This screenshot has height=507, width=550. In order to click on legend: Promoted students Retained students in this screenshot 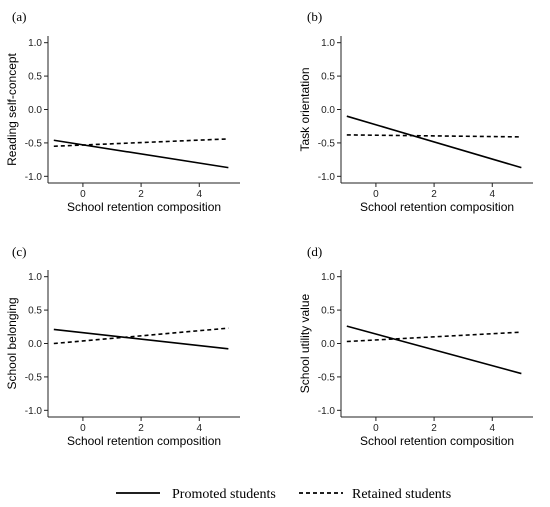, I will do `click(283, 494)`.